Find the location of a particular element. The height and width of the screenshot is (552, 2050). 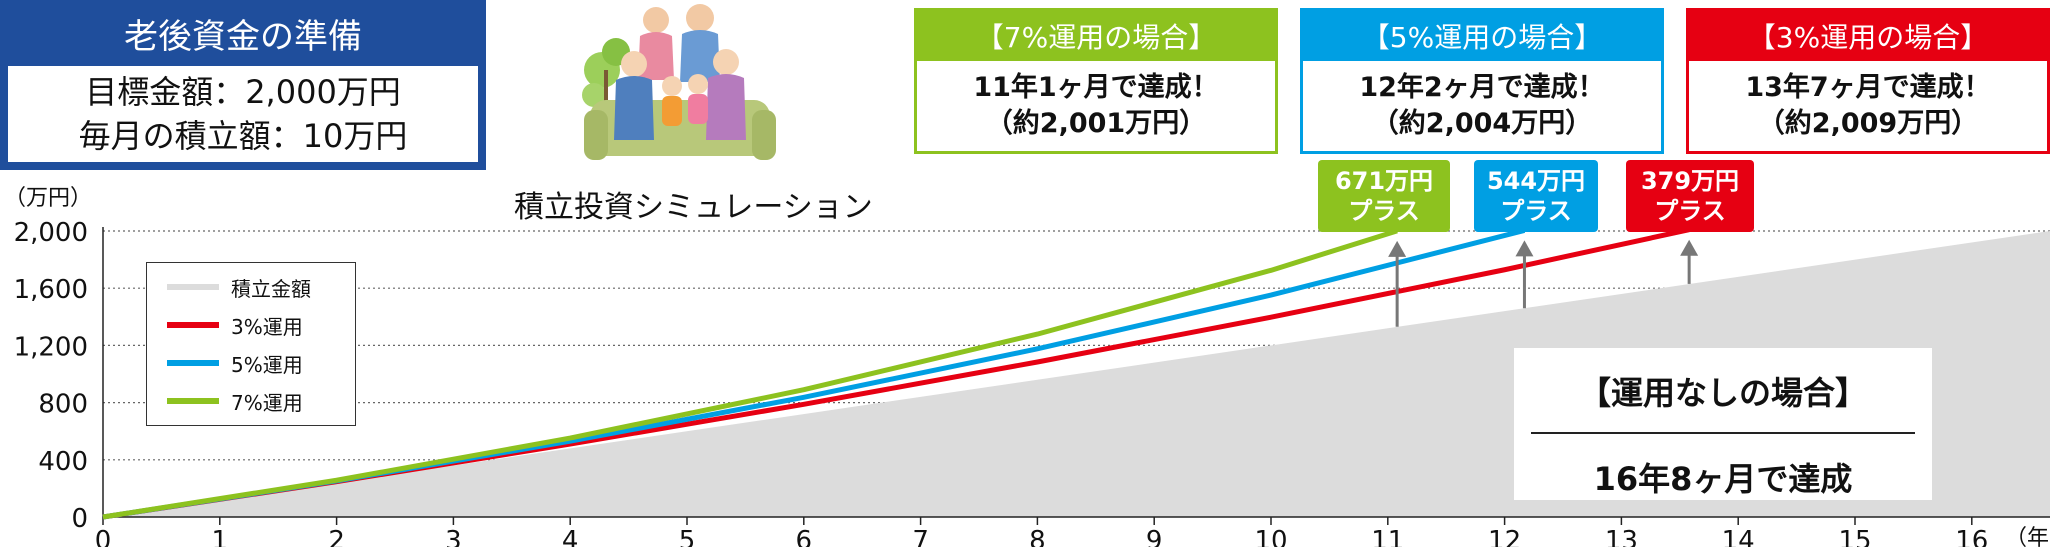

scenario-box-5pct: 【5%運用の場合】 12年2ヶ月で達成！ （約2,004万円） is located at coordinates (1482, 81).